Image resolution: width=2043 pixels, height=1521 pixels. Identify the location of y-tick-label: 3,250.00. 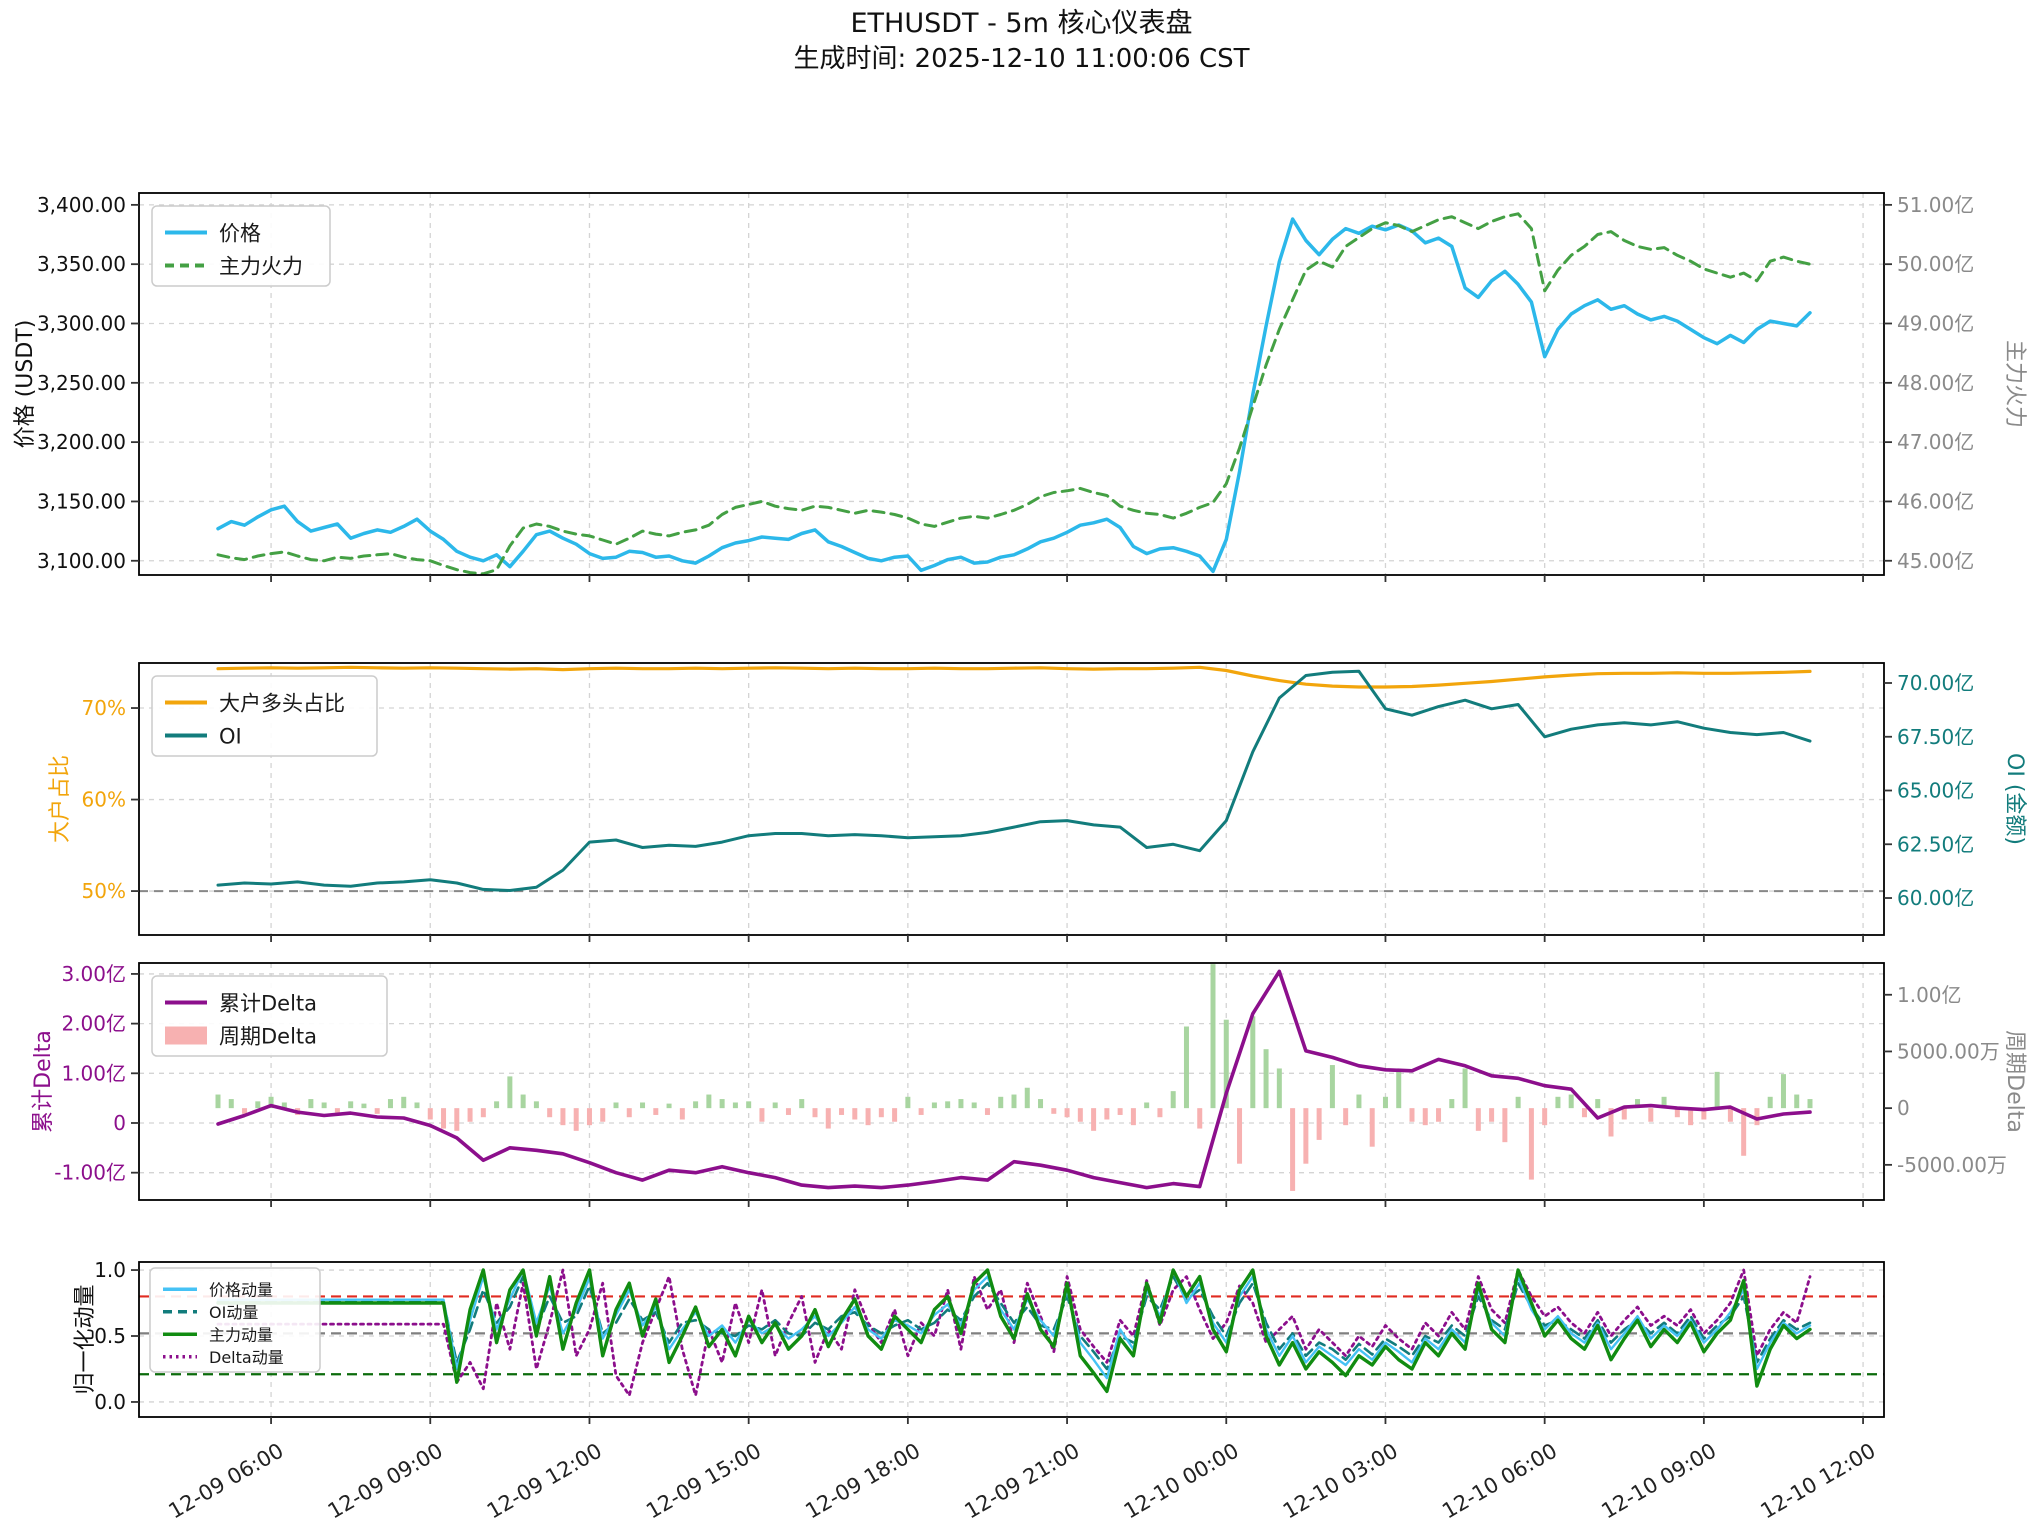
(81, 383).